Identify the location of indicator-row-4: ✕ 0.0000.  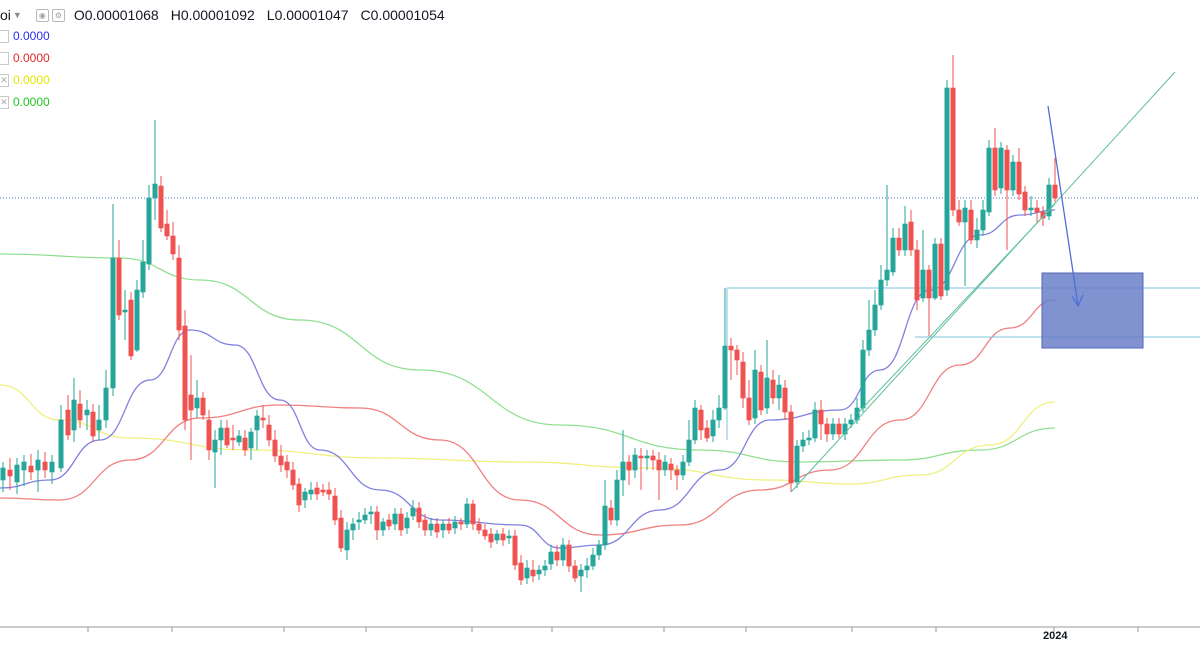
(25, 102).